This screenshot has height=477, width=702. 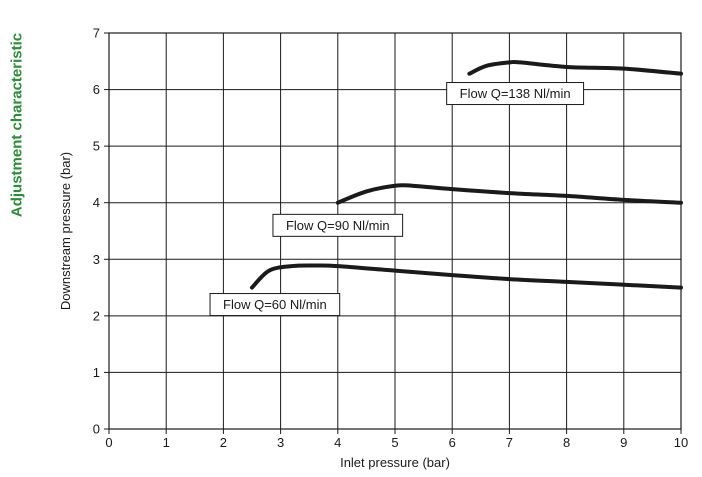 I want to click on x-ticks: 0 1 2 3 4 5 6 7 8 9 10, so click(x=396, y=439).